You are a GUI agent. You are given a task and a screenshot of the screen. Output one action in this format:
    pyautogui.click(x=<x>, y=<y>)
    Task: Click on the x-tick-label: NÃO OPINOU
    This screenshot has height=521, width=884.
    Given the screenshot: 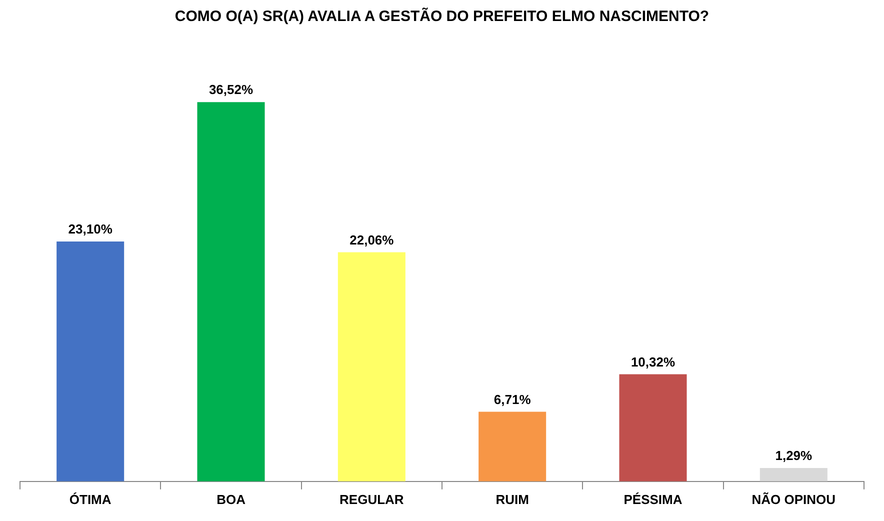 What is the action you would take?
    pyautogui.click(x=794, y=499)
    